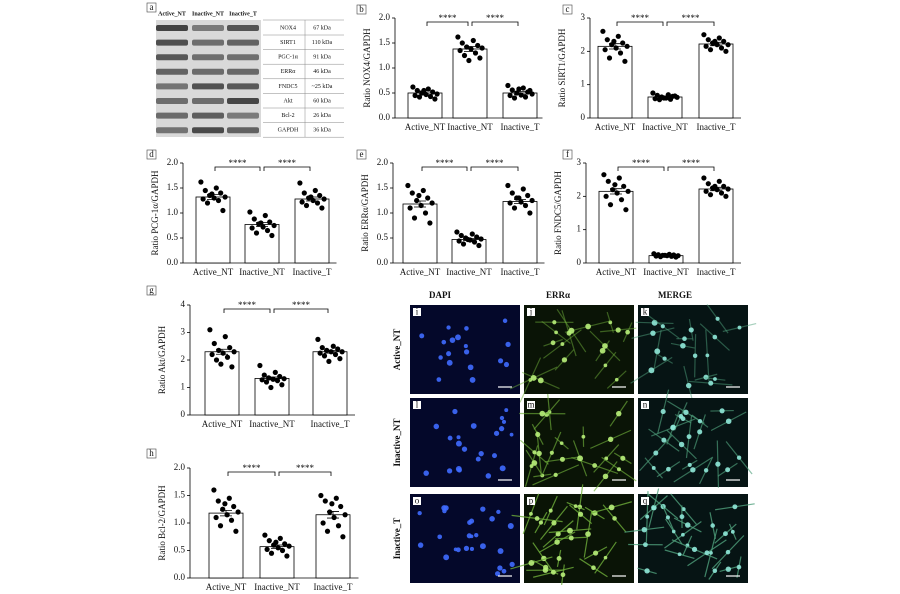 Image resolution: width=900 pixels, height=594 pixels. What do you see at coordinates (322, 28) in the screenshot?
I see `protein-size: 67 kDa` at bounding box center [322, 28].